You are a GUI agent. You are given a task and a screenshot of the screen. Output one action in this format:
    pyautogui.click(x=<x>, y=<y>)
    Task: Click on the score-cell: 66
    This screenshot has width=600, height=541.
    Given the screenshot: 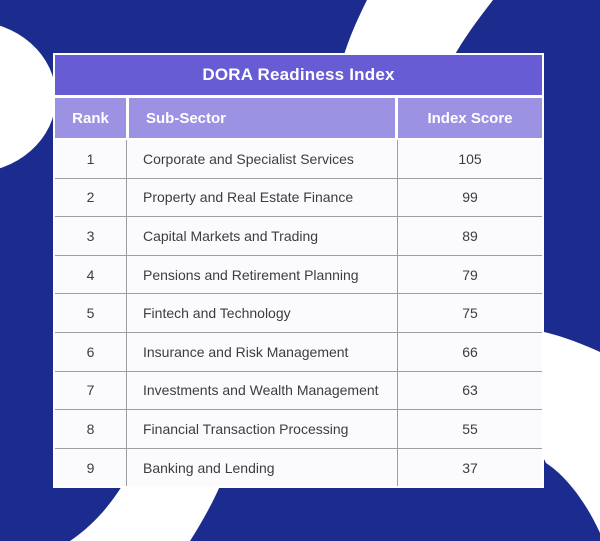 What is the action you would take?
    pyautogui.click(x=469, y=351)
    